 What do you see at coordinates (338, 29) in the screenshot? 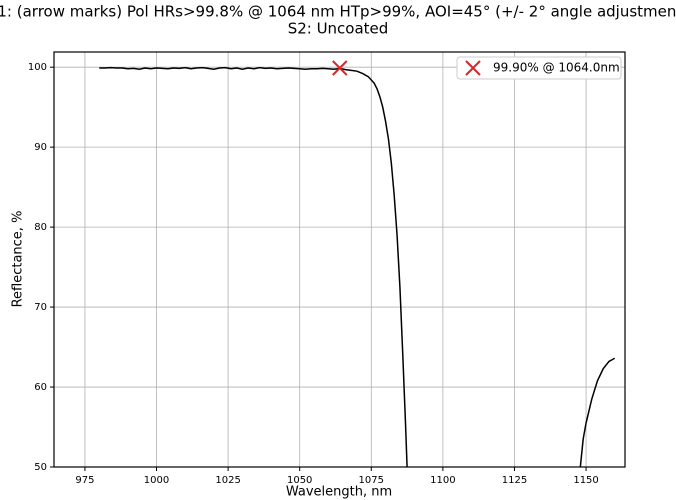
I see `chart-subtitle: S2: Uncoated` at bounding box center [338, 29].